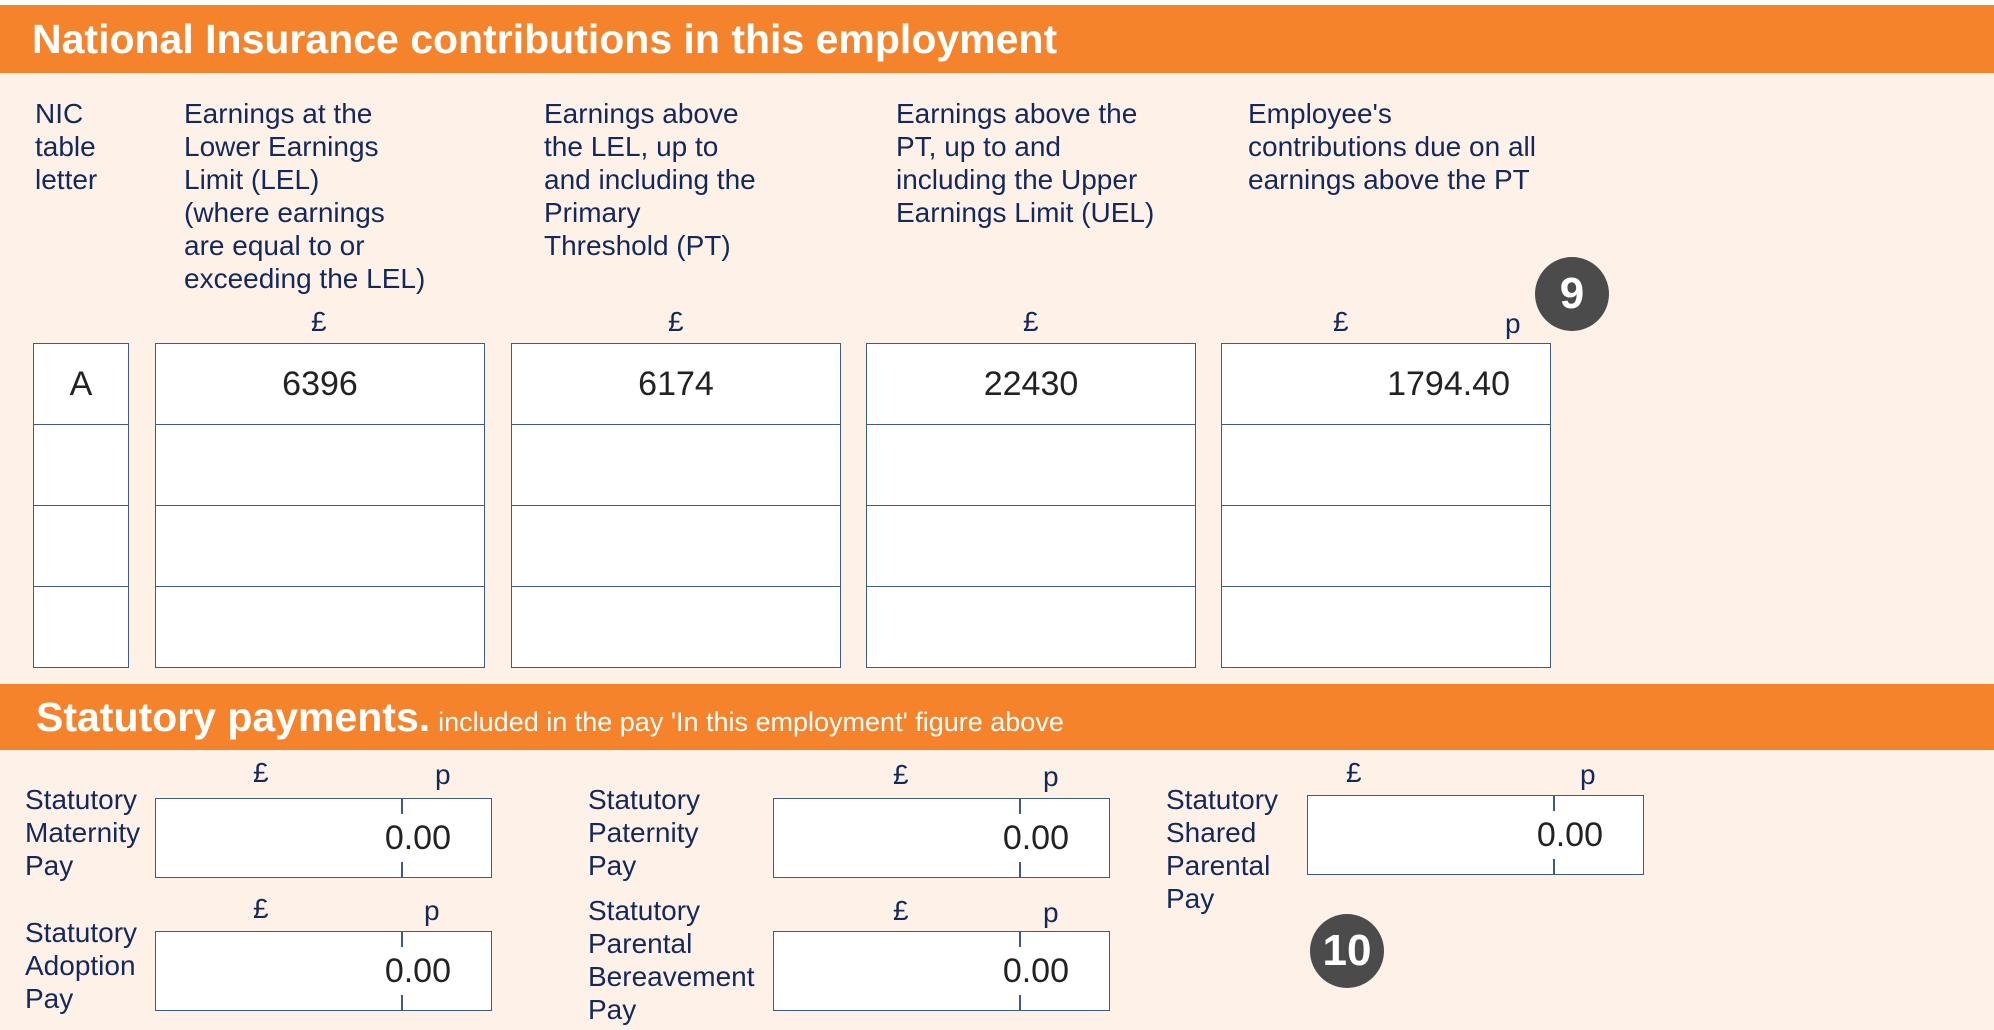 The image size is (1994, 1030). I want to click on shared-parental-pay-label: Statutory Shared Parental Pay, so click(1222, 849).